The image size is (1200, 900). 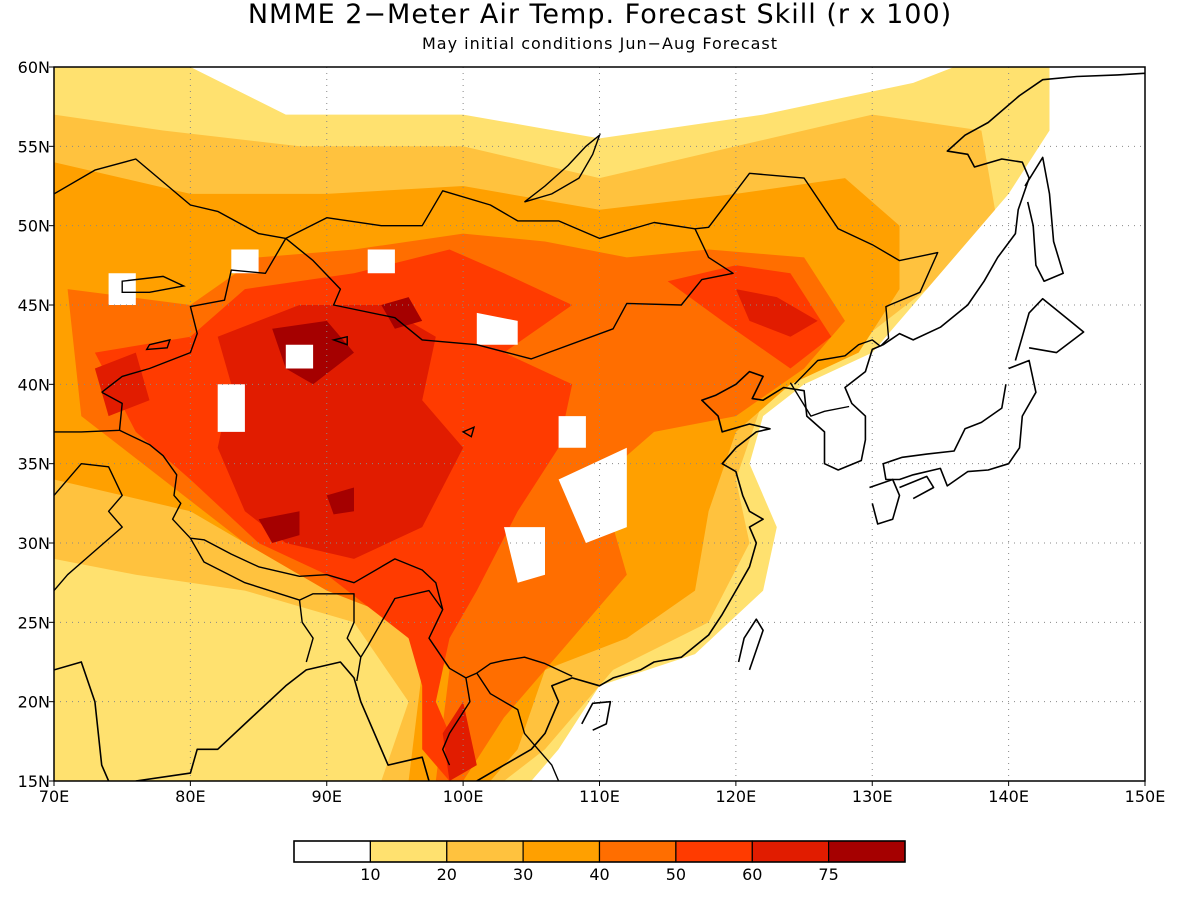 I want to click on lat-tick-label: 45N, so click(x=34, y=305).